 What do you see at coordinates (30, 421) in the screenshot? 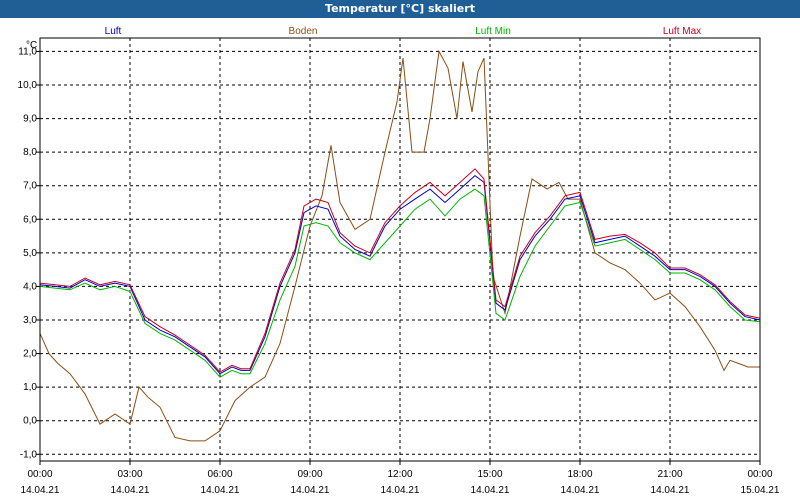
I see `y-tick-label: 0,0` at bounding box center [30, 421].